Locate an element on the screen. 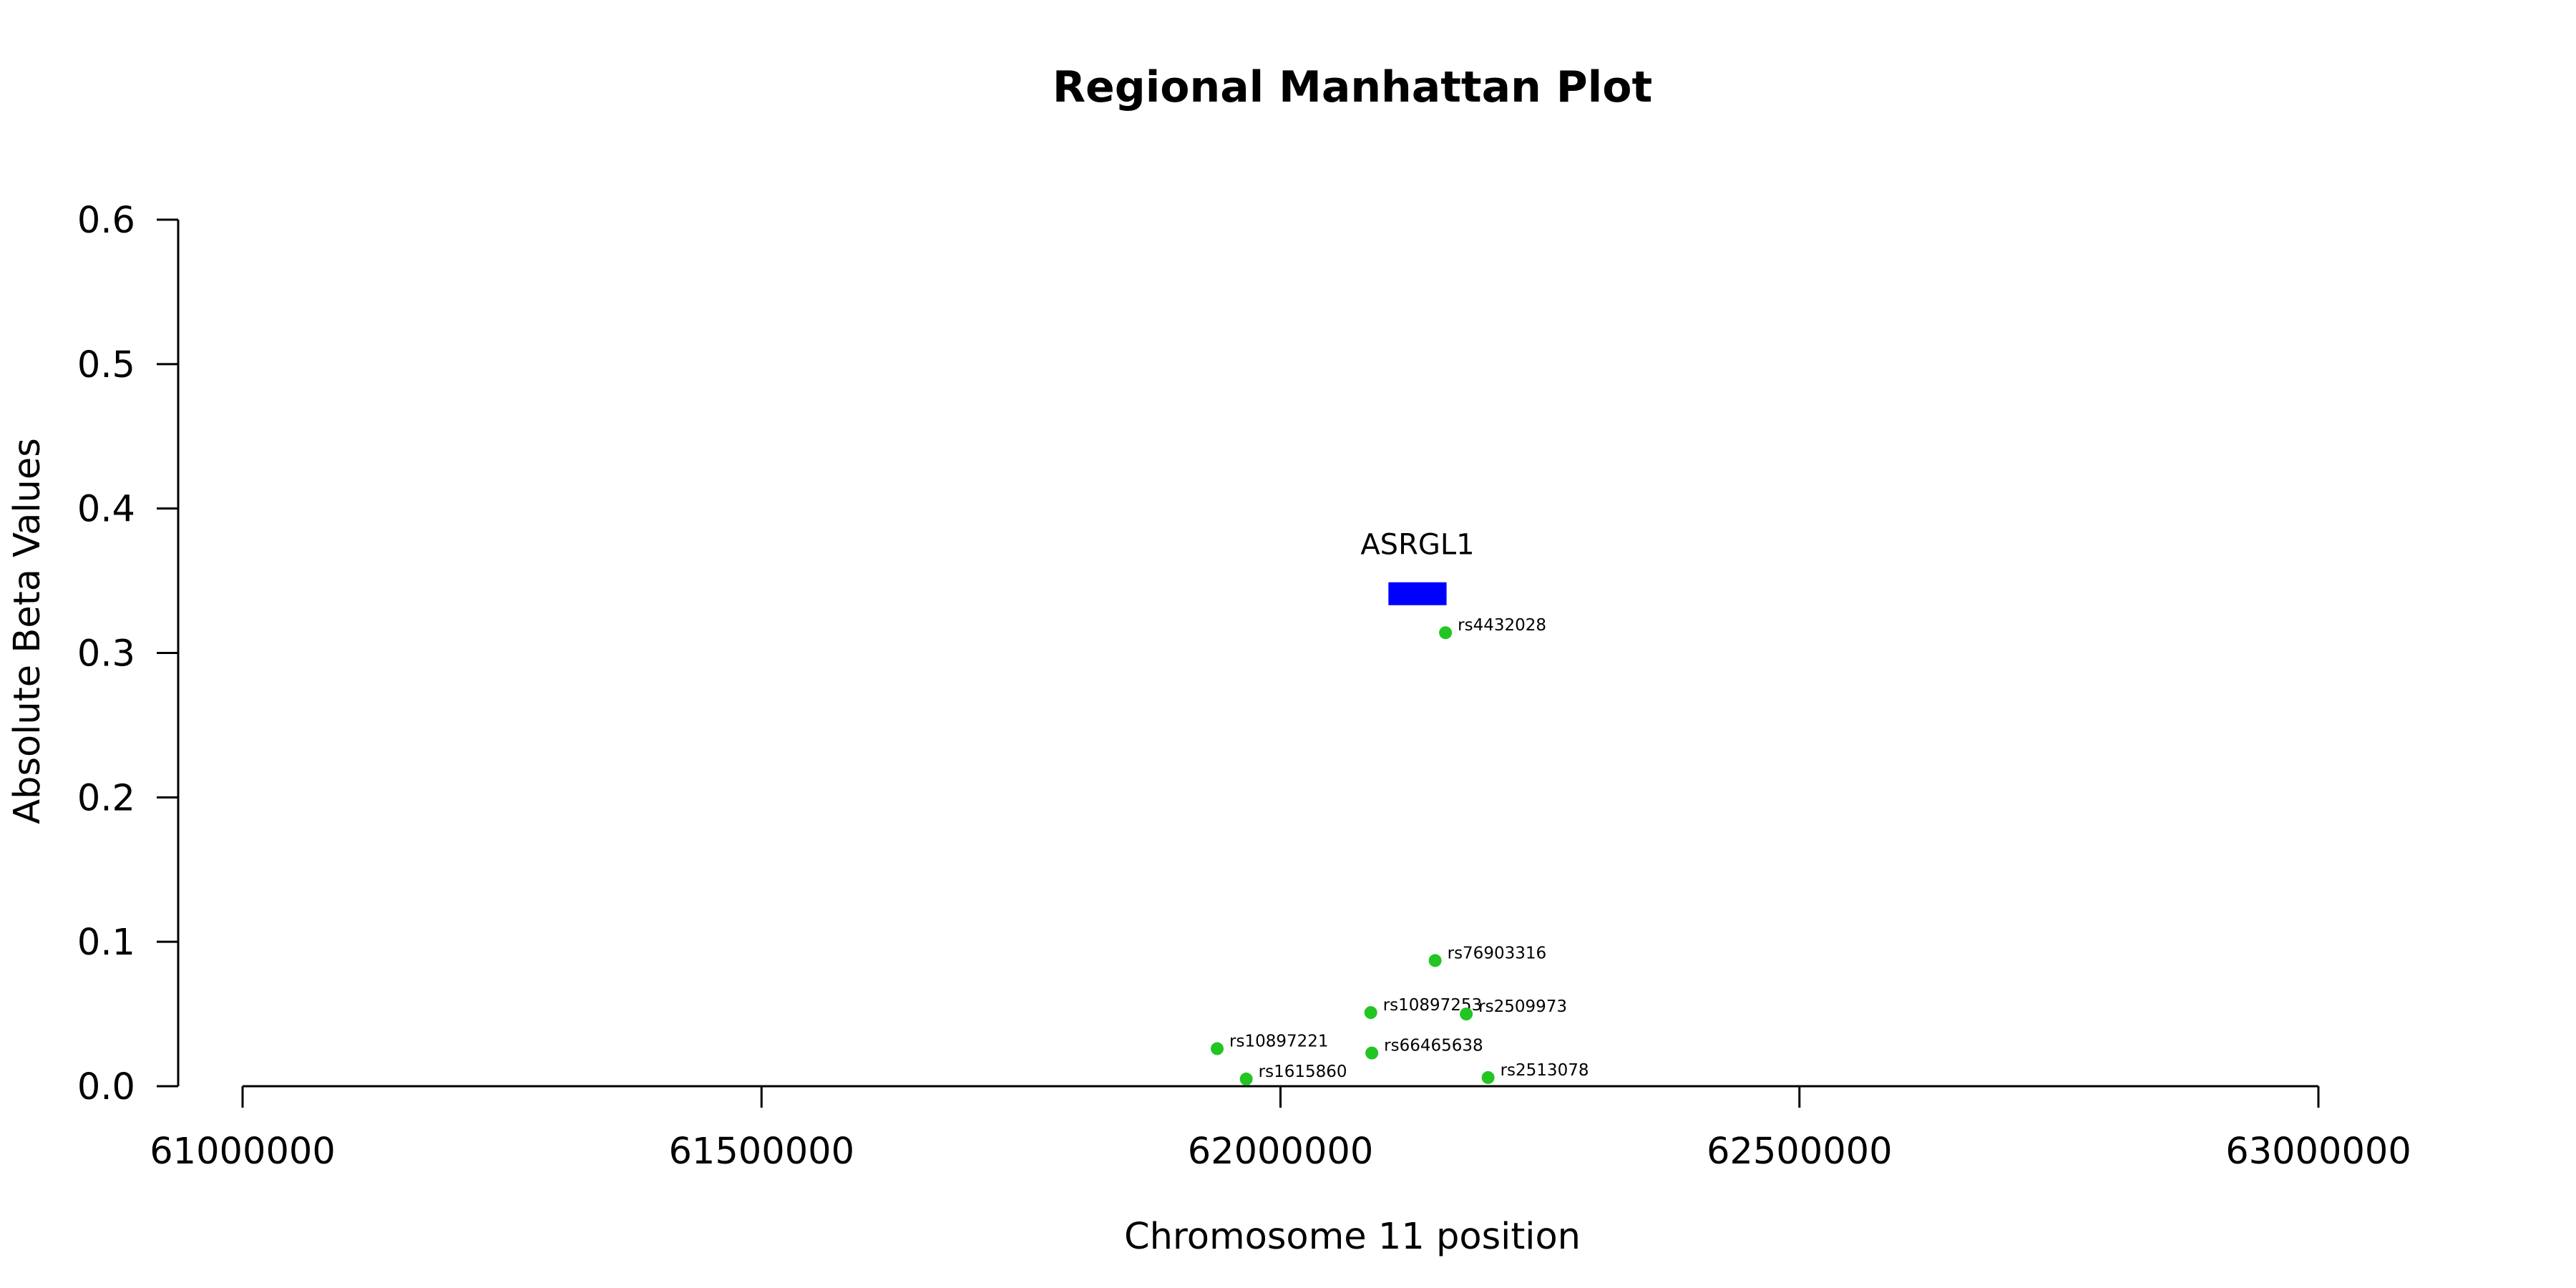 The image size is (2576, 1288). snp-label: rs4432028 is located at coordinates (1502, 625).